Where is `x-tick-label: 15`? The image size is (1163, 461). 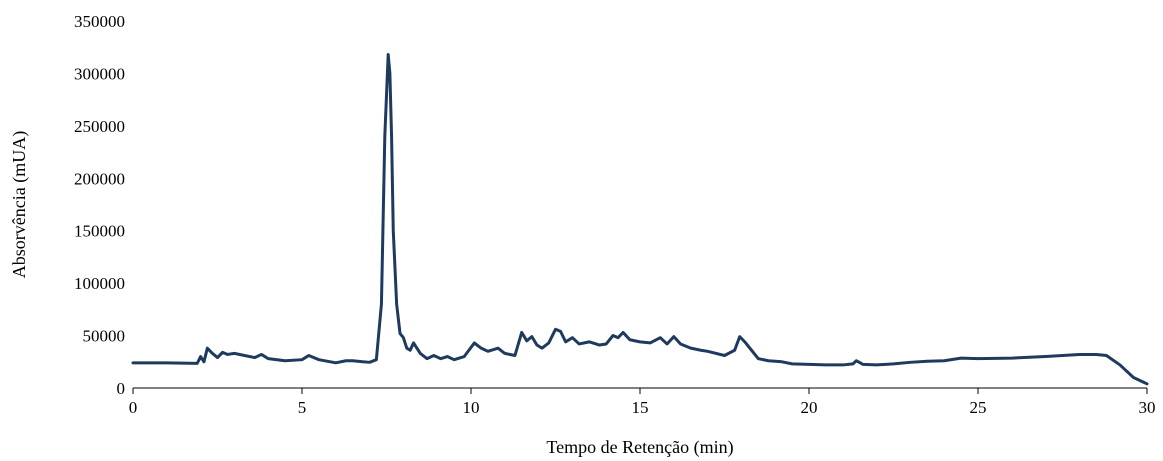 x-tick-label: 15 is located at coordinates (640, 407).